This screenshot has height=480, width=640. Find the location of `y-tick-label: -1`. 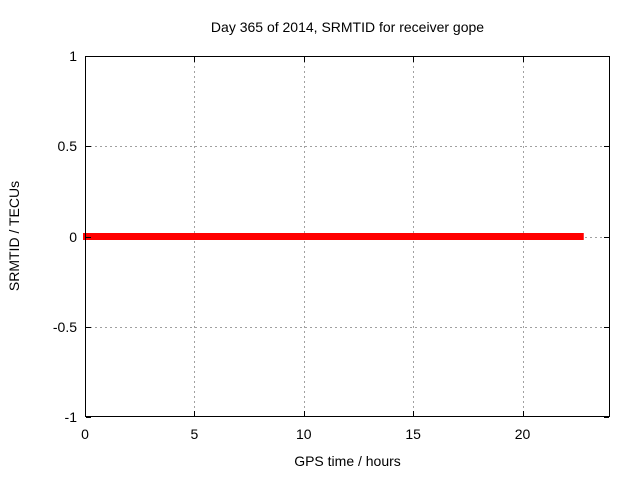

y-tick-label: -1 is located at coordinates (70, 417).